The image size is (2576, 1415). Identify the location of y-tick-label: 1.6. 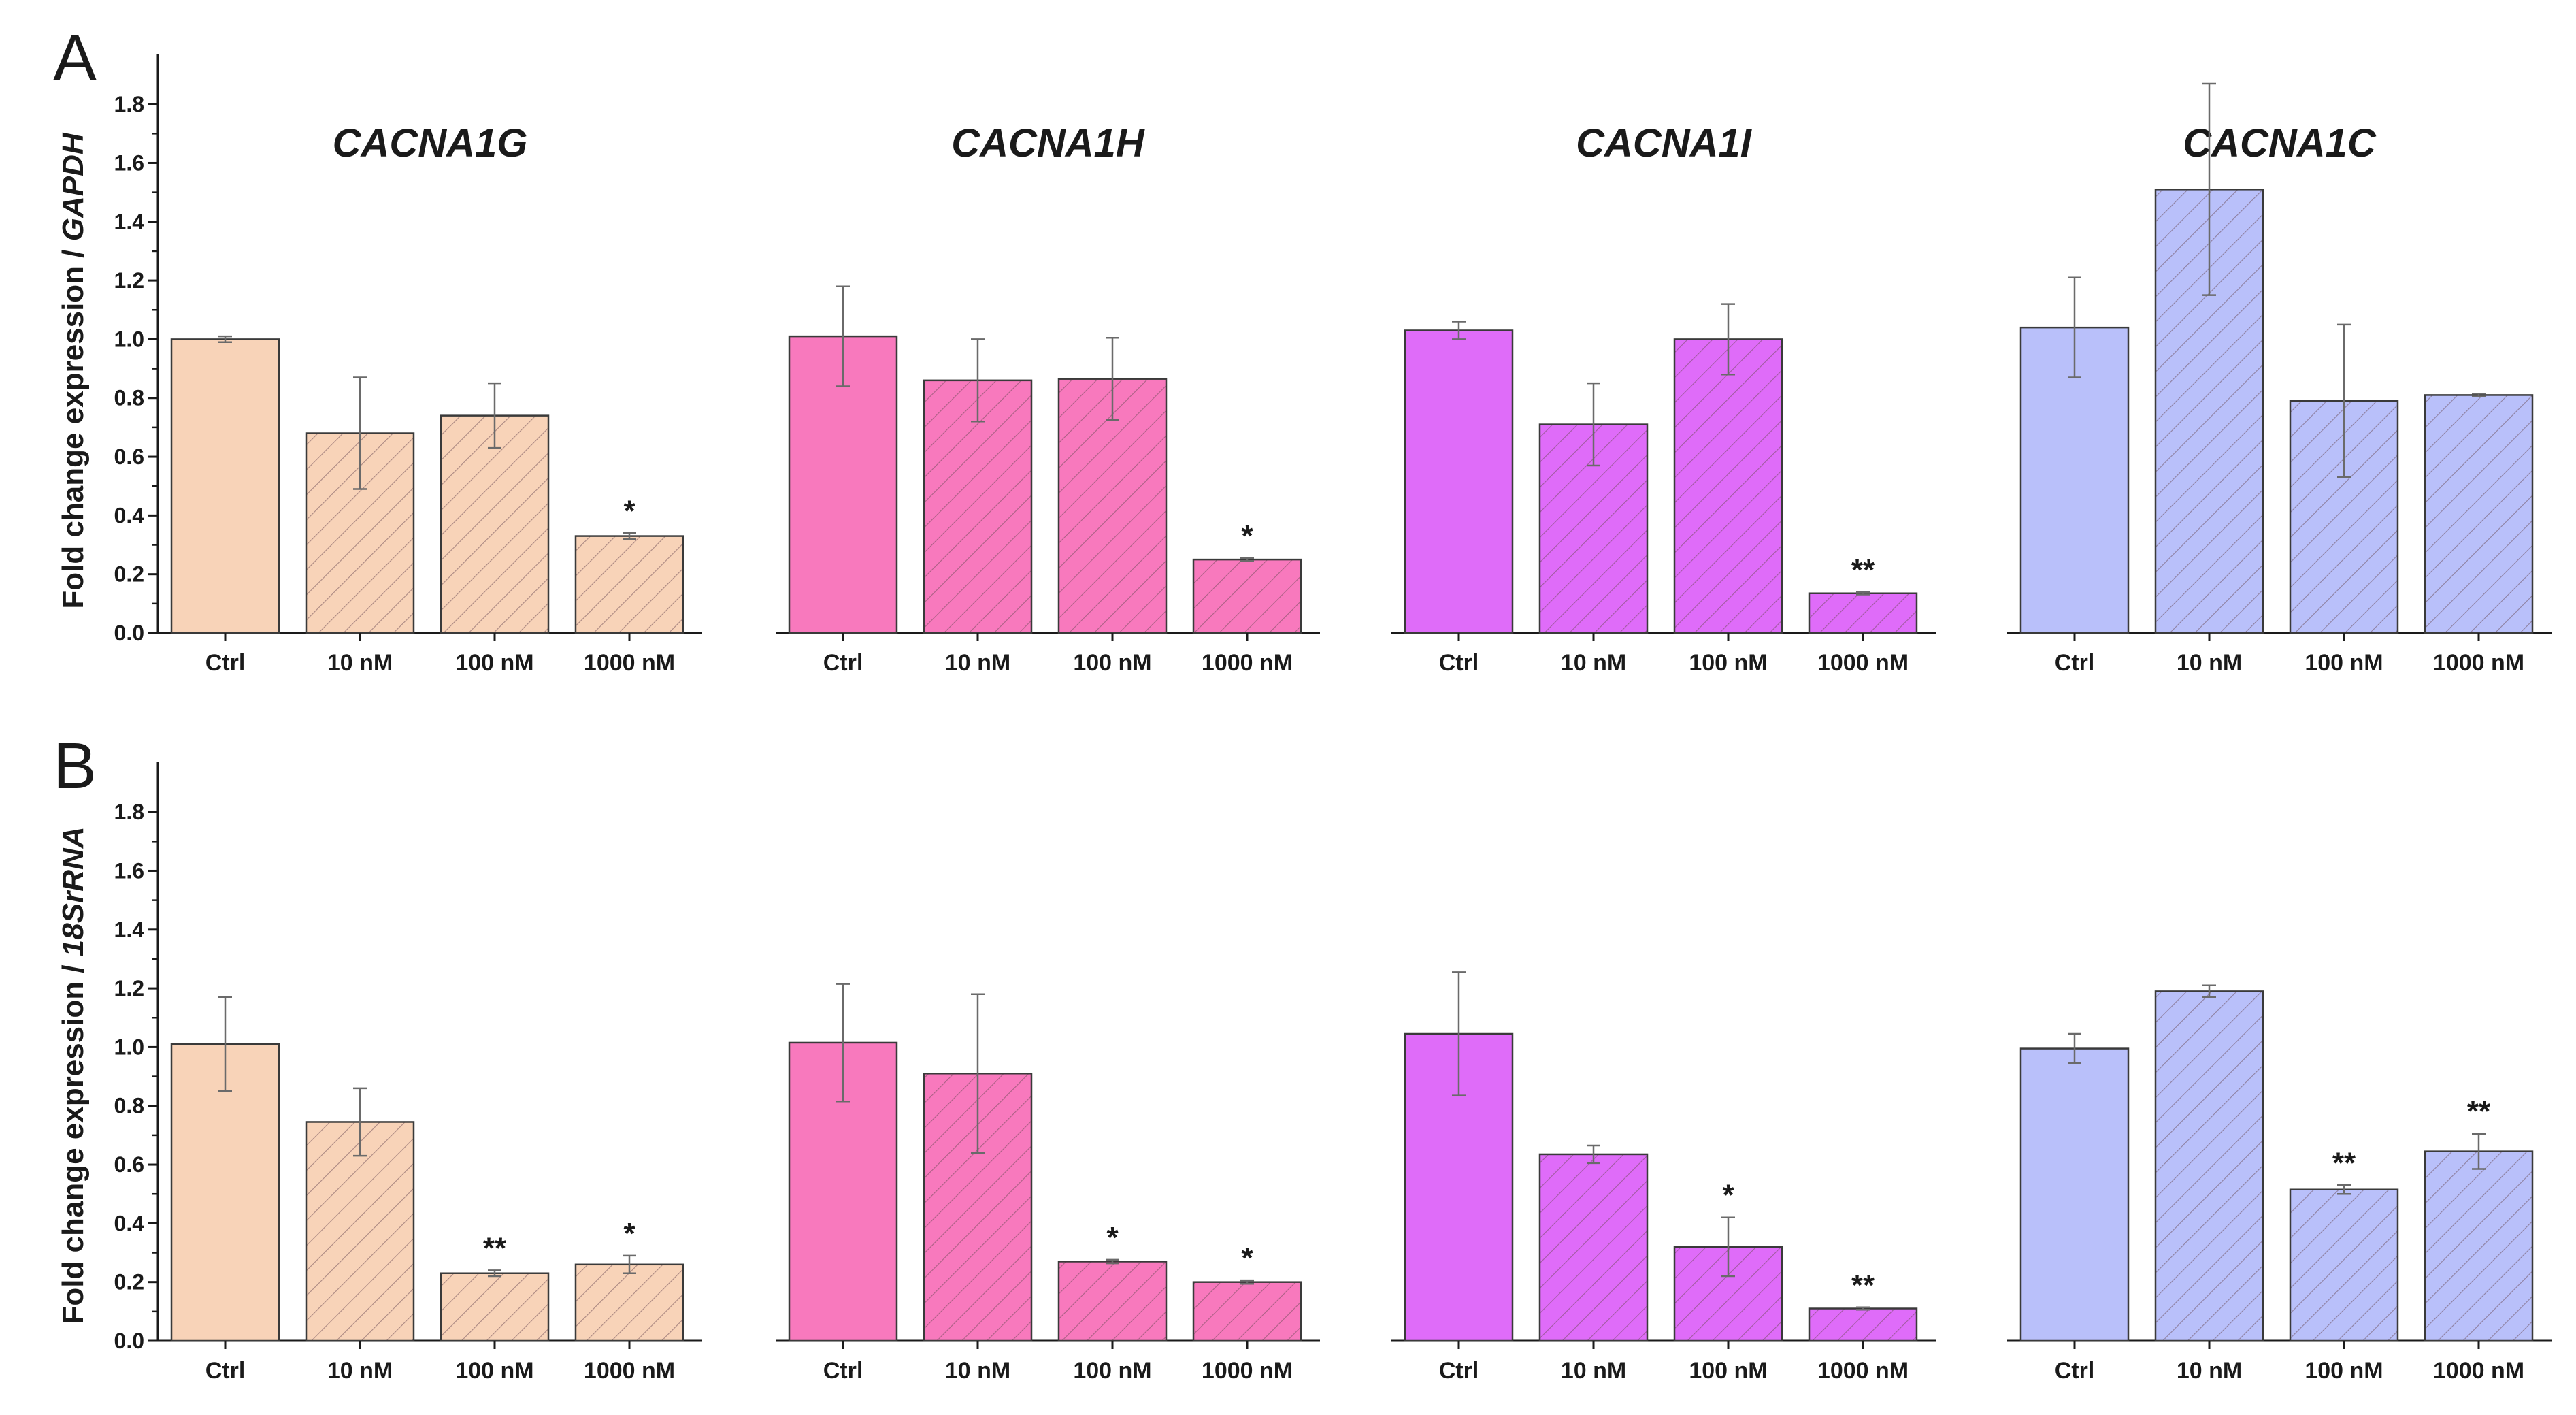
(129, 162).